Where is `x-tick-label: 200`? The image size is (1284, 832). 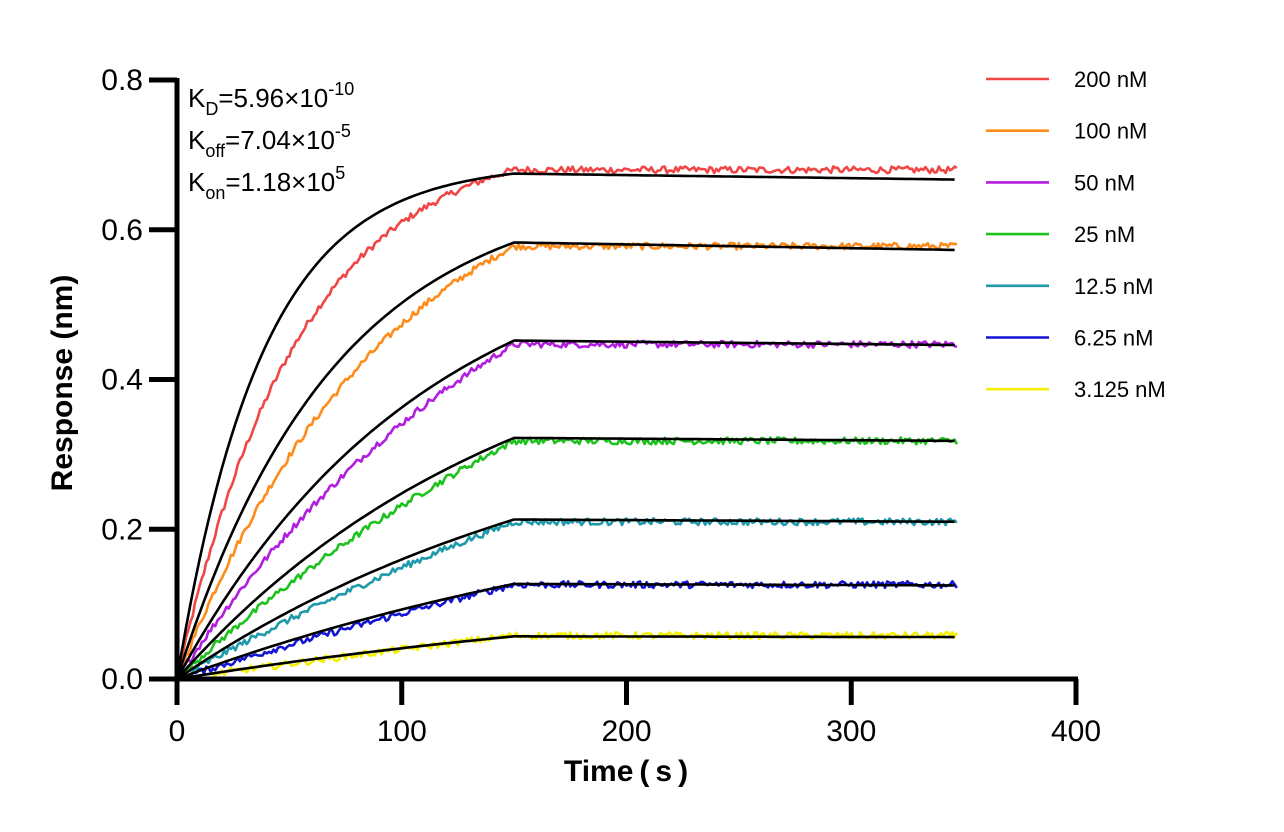
x-tick-label: 200 is located at coordinates (626, 731).